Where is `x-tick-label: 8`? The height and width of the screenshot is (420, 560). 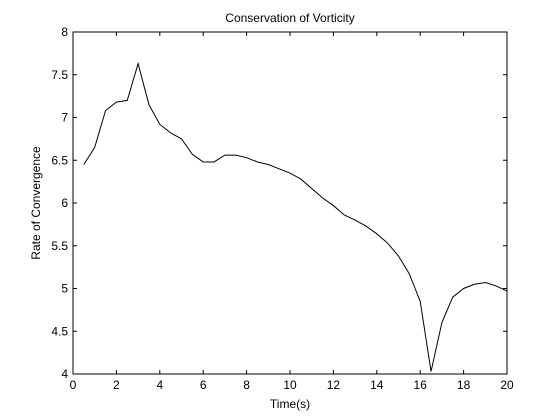 x-tick-label: 8 is located at coordinates (246, 385).